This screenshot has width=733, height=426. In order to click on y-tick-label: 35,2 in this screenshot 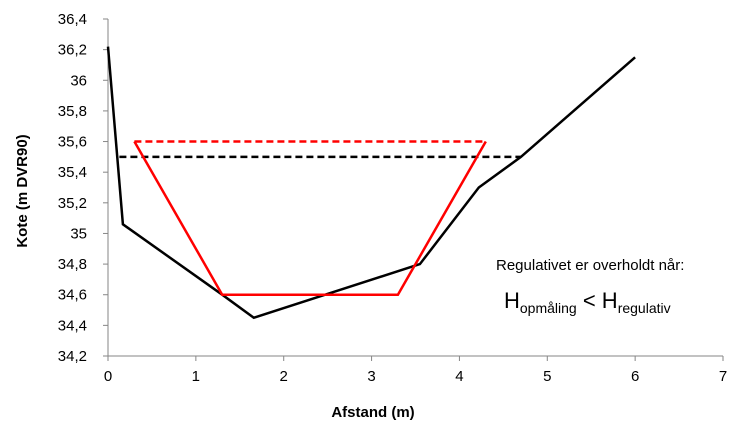, I will do `click(72, 203)`.